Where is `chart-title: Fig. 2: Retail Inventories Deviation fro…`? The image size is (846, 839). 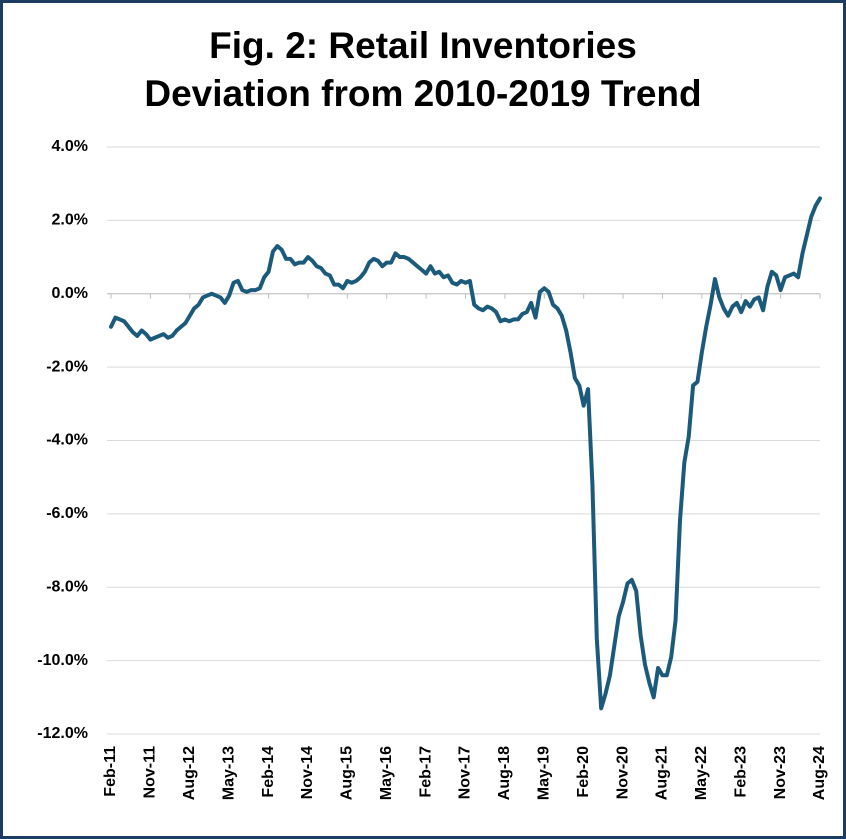 chart-title: Fig. 2: Retail Inventories Deviation fro… is located at coordinates (423, 69).